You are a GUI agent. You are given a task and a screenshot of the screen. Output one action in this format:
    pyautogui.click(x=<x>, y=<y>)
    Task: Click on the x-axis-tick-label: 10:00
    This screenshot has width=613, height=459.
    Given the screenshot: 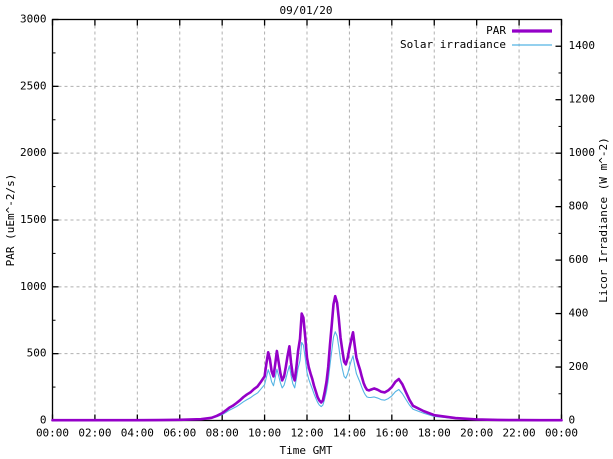 What is the action you would take?
    pyautogui.click(x=264, y=433)
    